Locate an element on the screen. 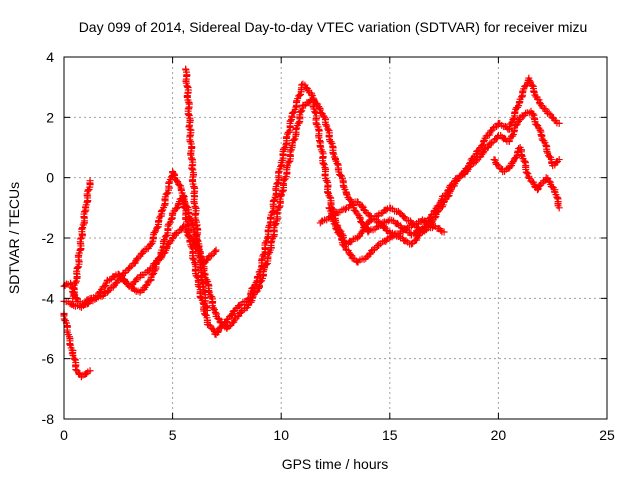  y-tick-label: 2 is located at coordinates (50, 117).